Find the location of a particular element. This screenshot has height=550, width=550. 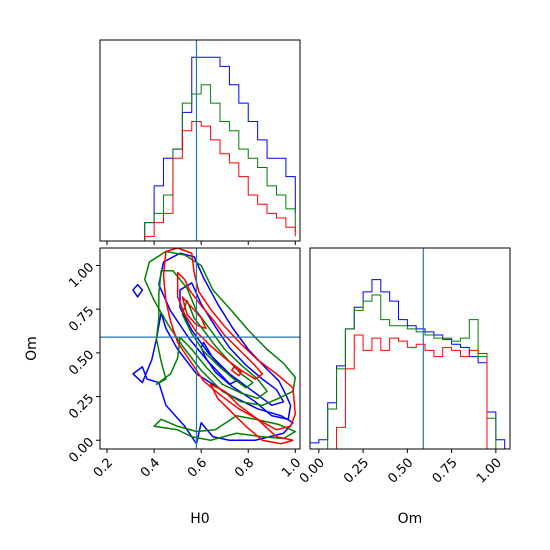

scatter-x-tick-label: 0.2 is located at coordinates (103, 467).